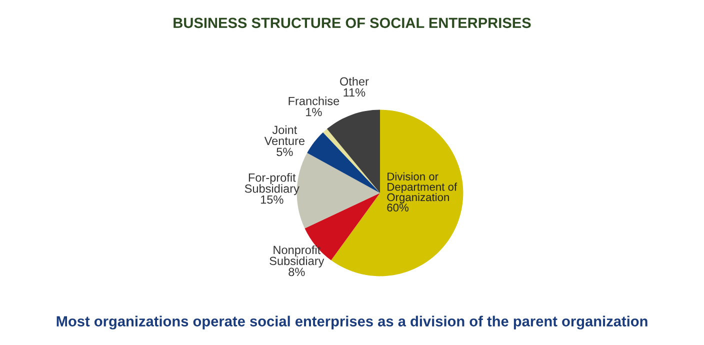 The width and height of the screenshot is (704, 345). Describe the element at coordinates (354, 81) in the screenshot. I see `slice-label: Other` at that location.